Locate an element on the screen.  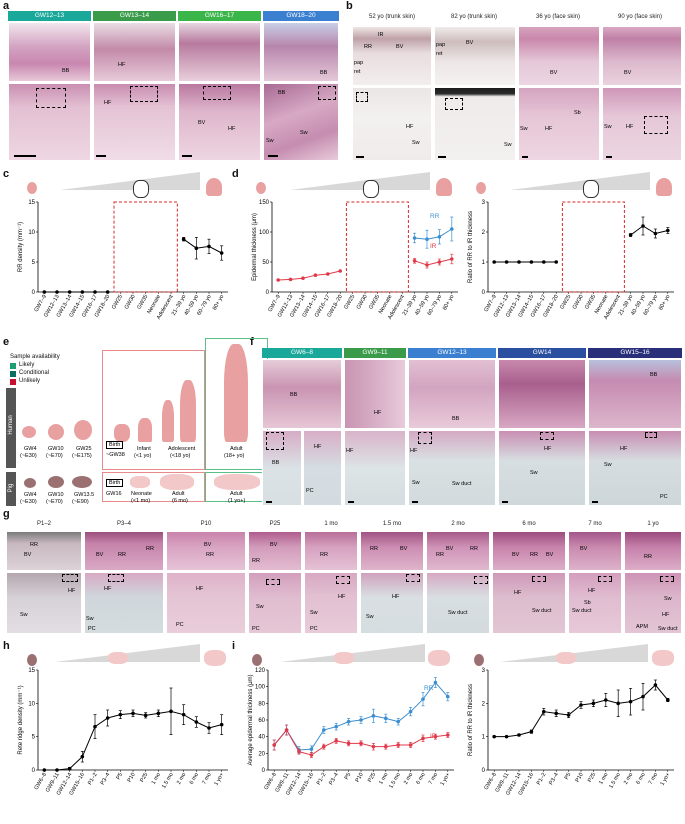
label-pc: PC is located at coordinates (664, 497).